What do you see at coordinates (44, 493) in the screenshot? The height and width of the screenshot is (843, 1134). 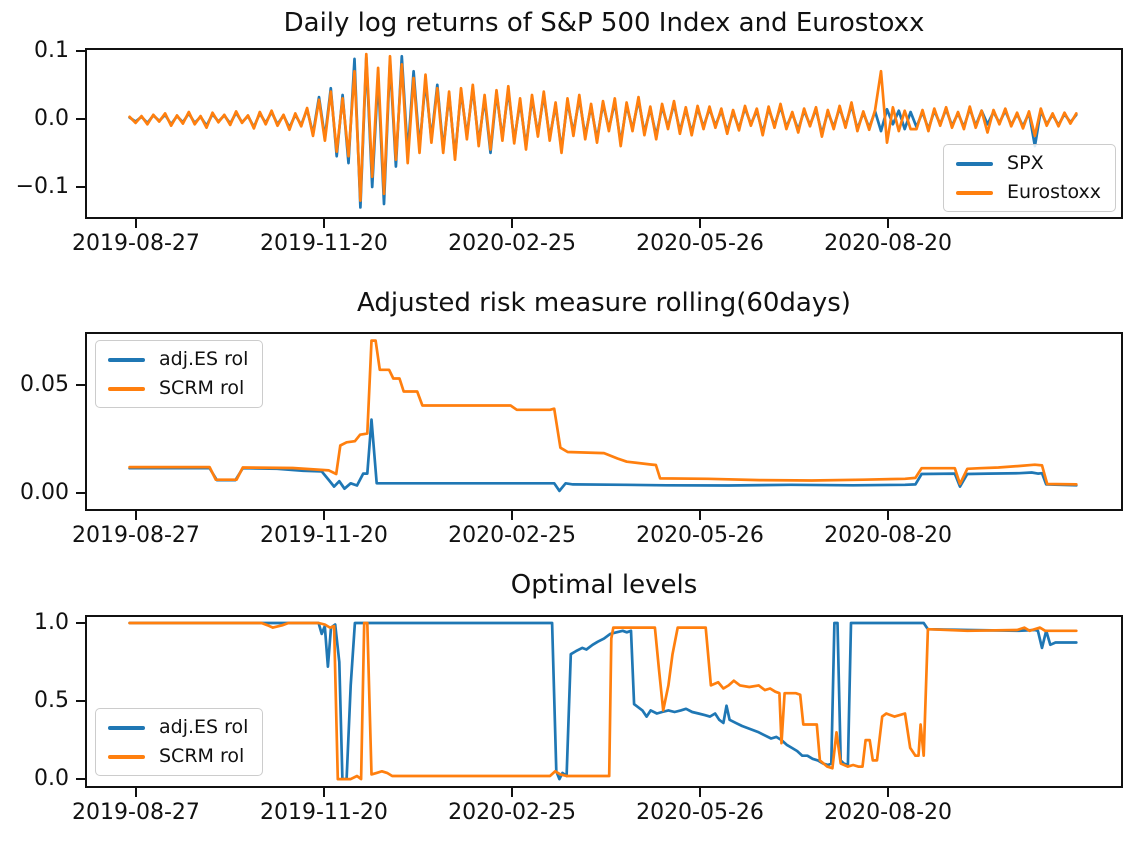 I see `y-tick-label: 0.00` at bounding box center [44, 493].